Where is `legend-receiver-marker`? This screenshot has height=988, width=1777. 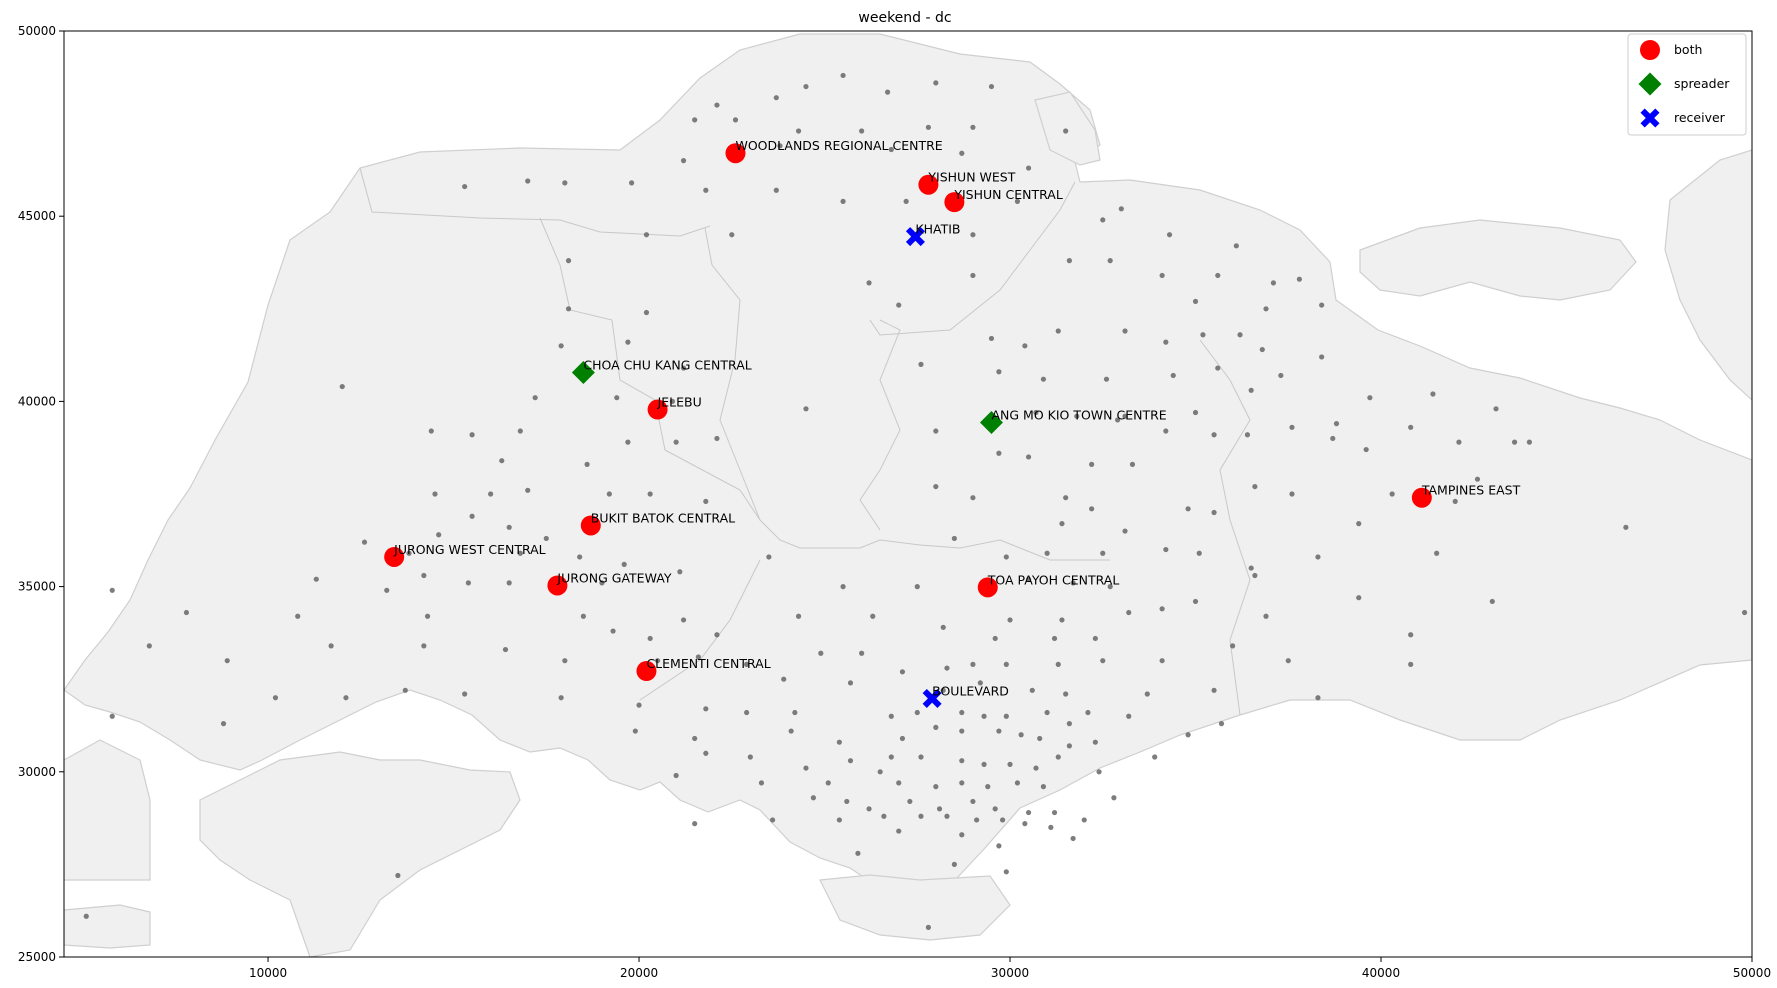 legend-receiver-marker is located at coordinates (1650, 118).